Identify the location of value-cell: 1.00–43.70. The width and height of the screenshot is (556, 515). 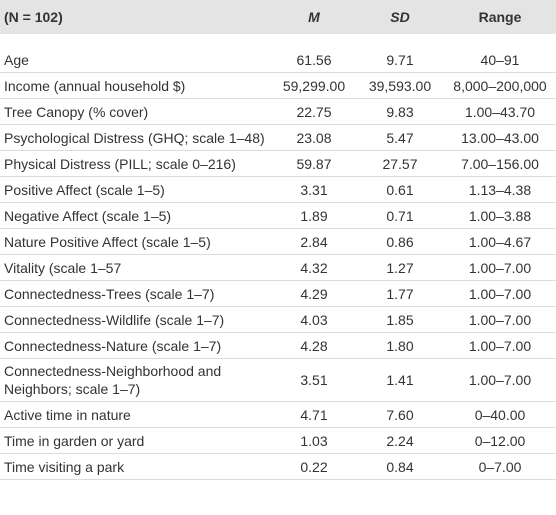
(500, 111).